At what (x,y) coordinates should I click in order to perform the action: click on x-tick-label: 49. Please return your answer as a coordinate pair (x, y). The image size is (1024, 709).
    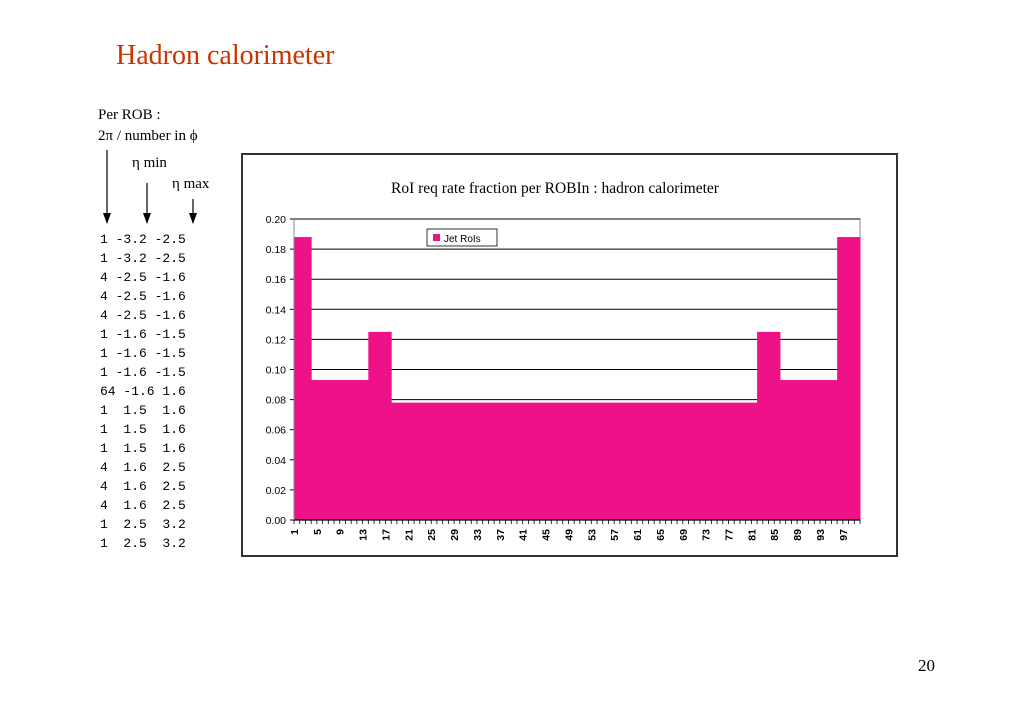
    Looking at the image, I should click on (569, 535).